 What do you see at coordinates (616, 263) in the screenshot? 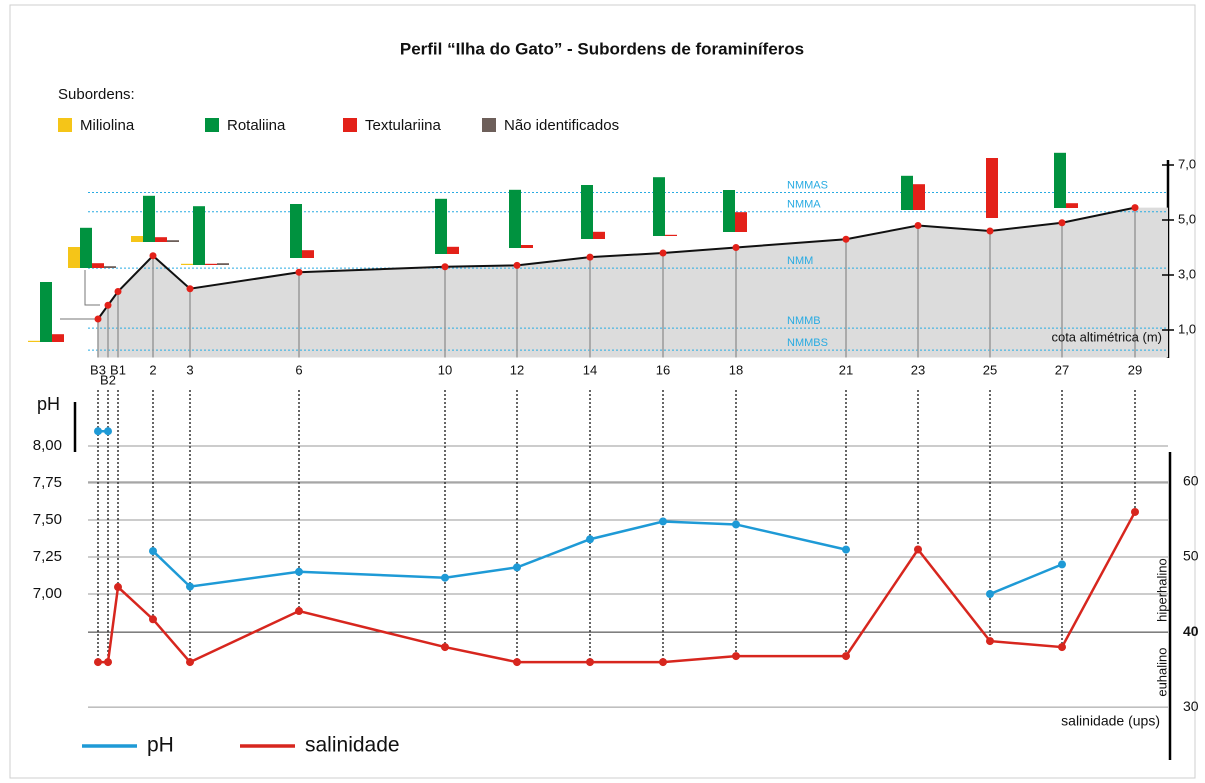
I see `elevation-line` at bounding box center [616, 263].